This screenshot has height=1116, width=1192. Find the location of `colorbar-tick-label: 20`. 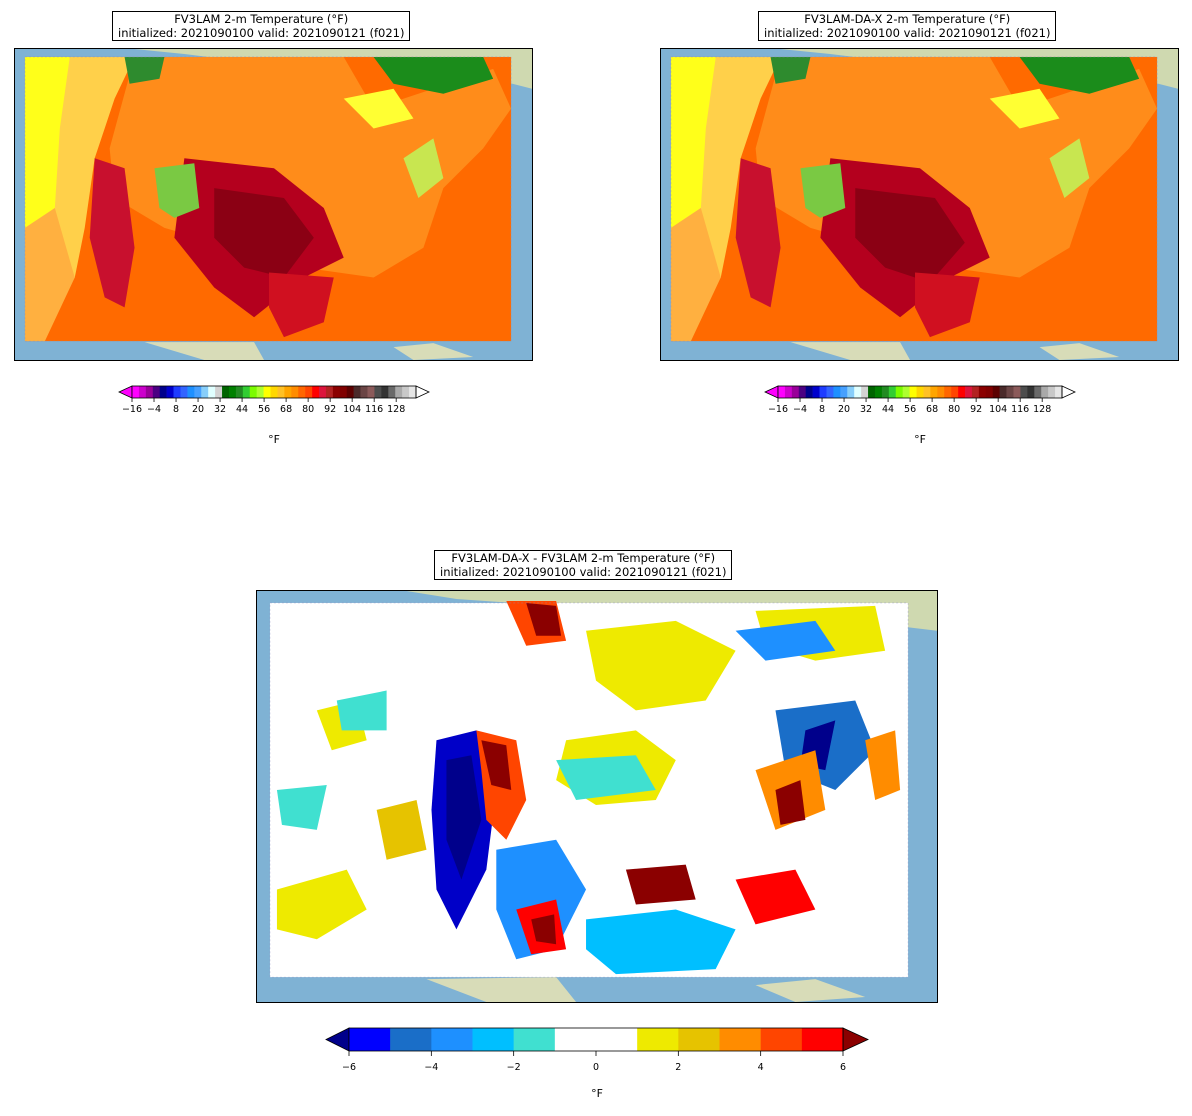

colorbar-tick-label: 20 is located at coordinates (198, 409).